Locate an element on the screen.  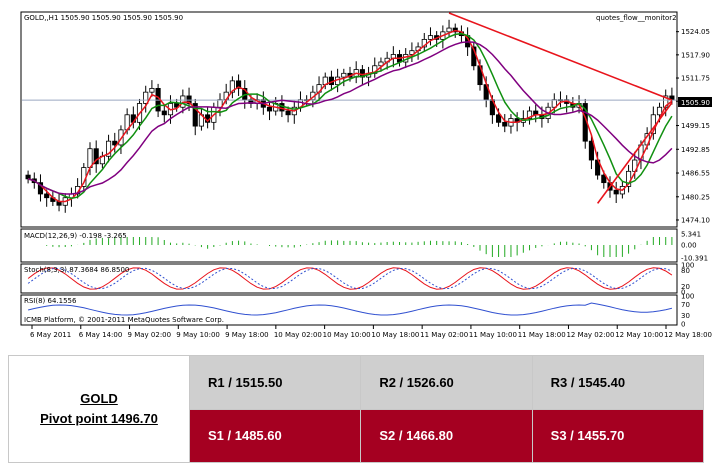
rsi-panel-frame is located at coordinates (349, 310).